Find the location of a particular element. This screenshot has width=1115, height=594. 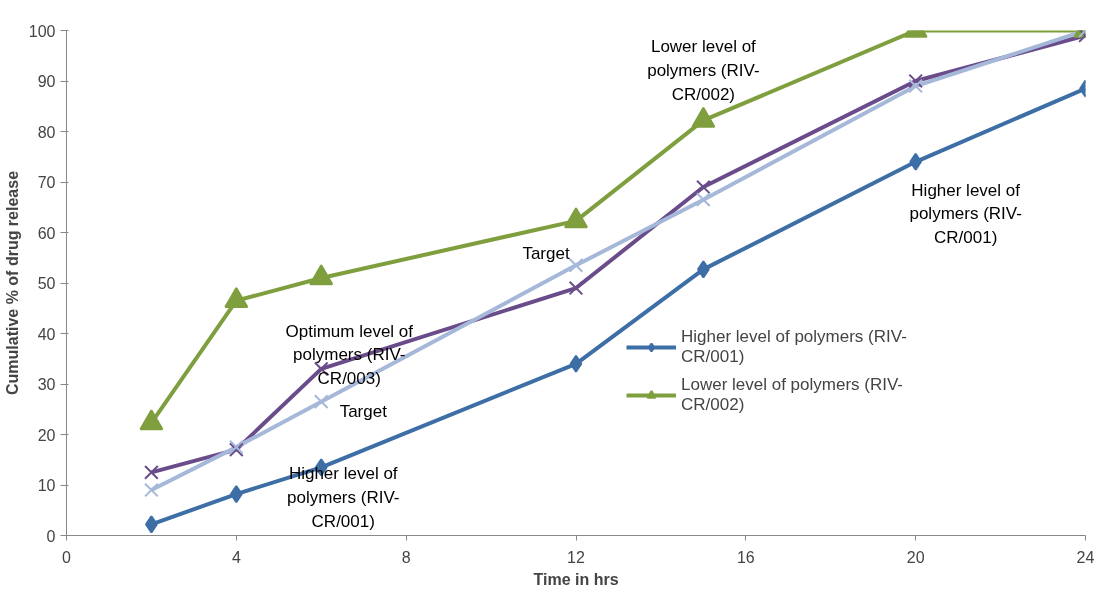

y-tick-label: 50 is located at coordinates (46, 283).